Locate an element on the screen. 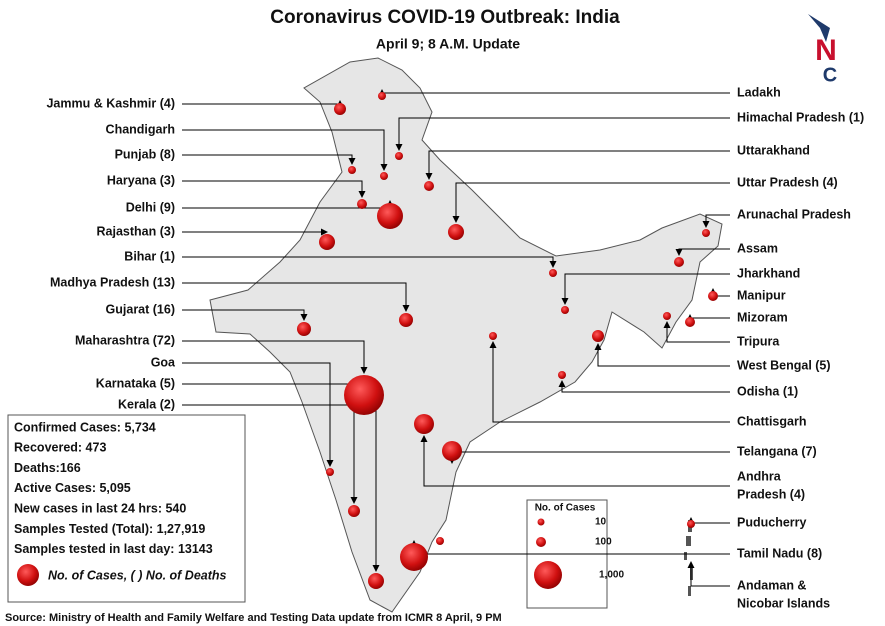  state-label: Uttar Pradesh (4) is located at coordinates (787, 182).